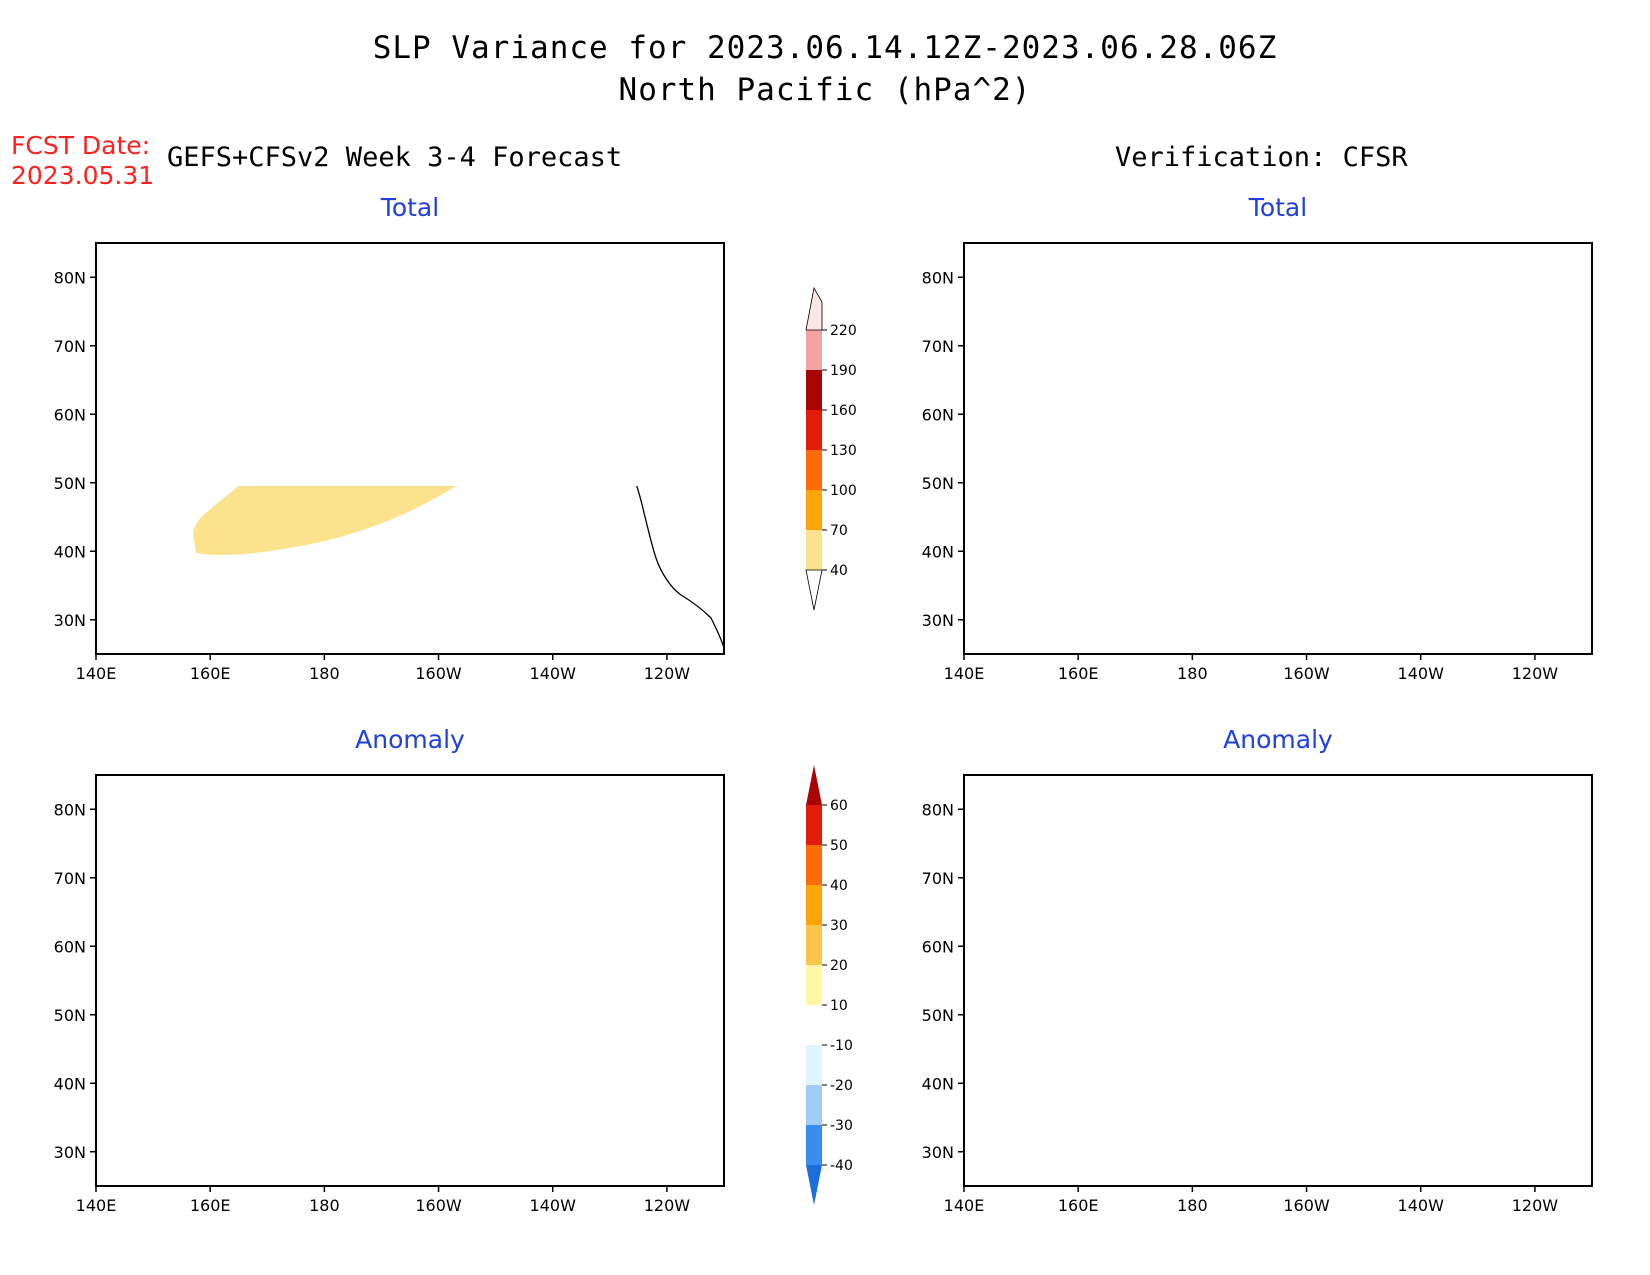 The width and height of the screenshot is (1650, 1275). Describe the element at coordinates (938, 414) in the screenshot. I see `lat-tick-label-tr: 60N` at that location.